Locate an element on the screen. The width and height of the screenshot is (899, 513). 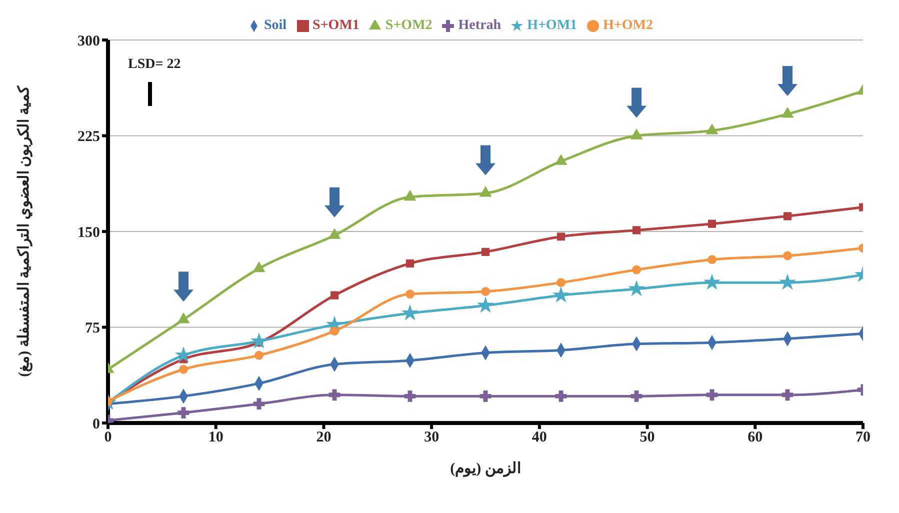
legend-label: H+OM2 is located at coordinates (628, 25).